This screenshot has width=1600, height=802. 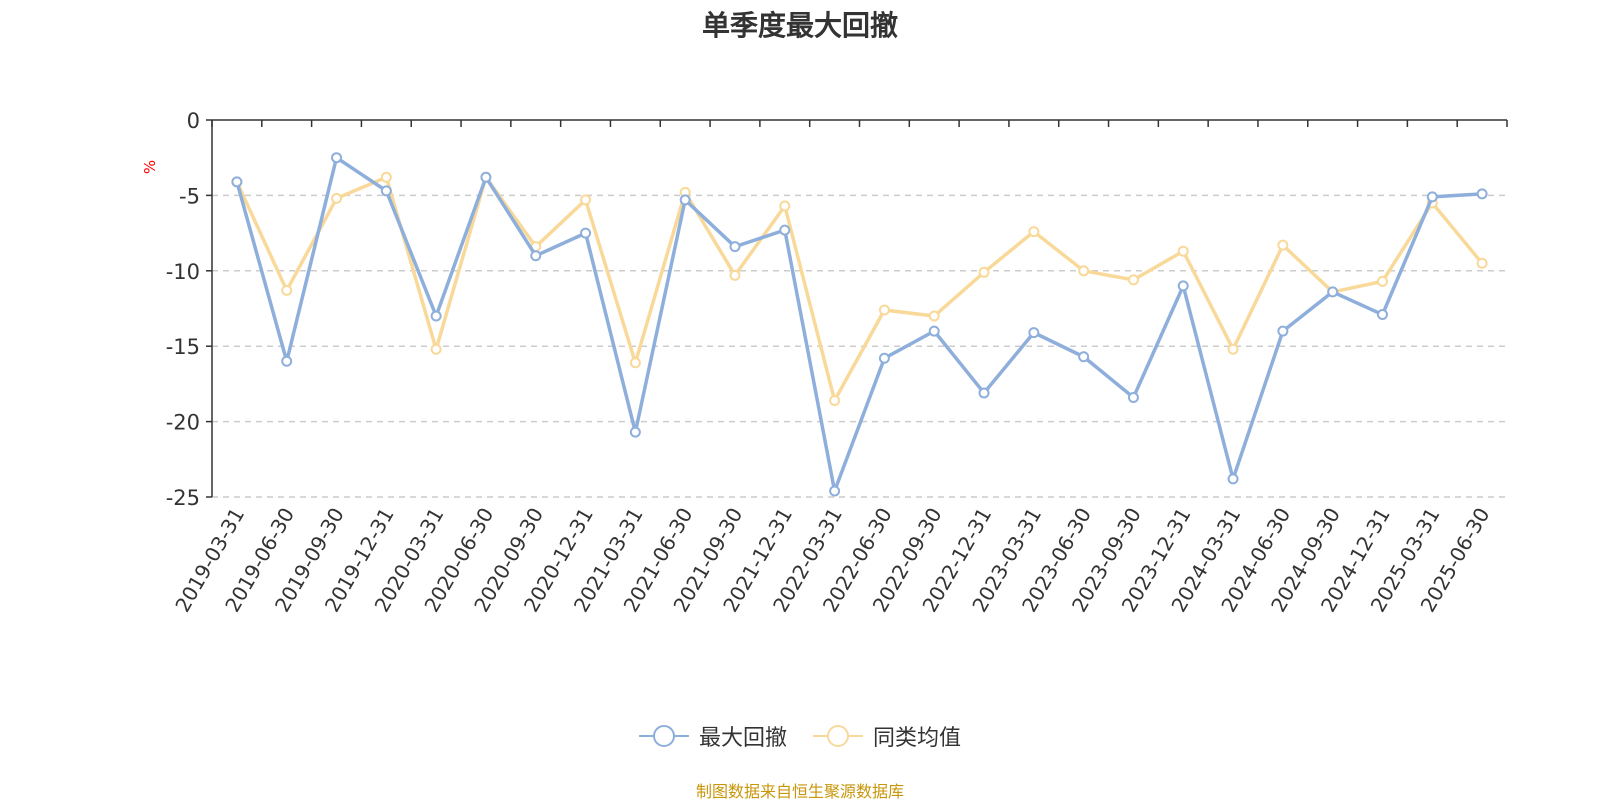 I want to click on y-tick-label: 0, so click(x=193, y=121).